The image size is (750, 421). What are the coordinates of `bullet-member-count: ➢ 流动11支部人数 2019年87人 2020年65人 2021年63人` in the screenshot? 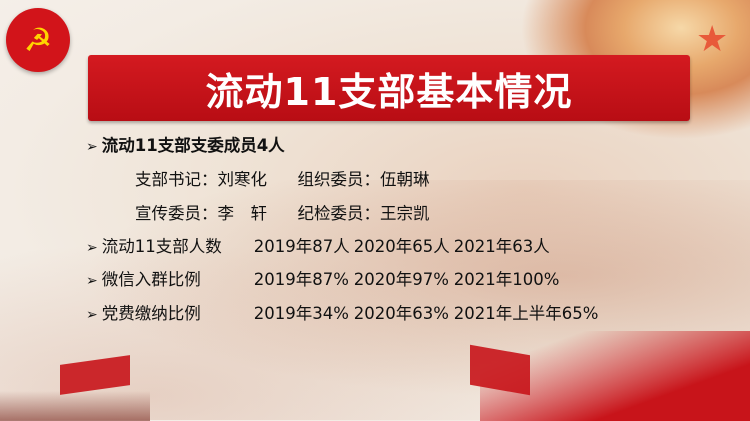 It's located at (318, 245).